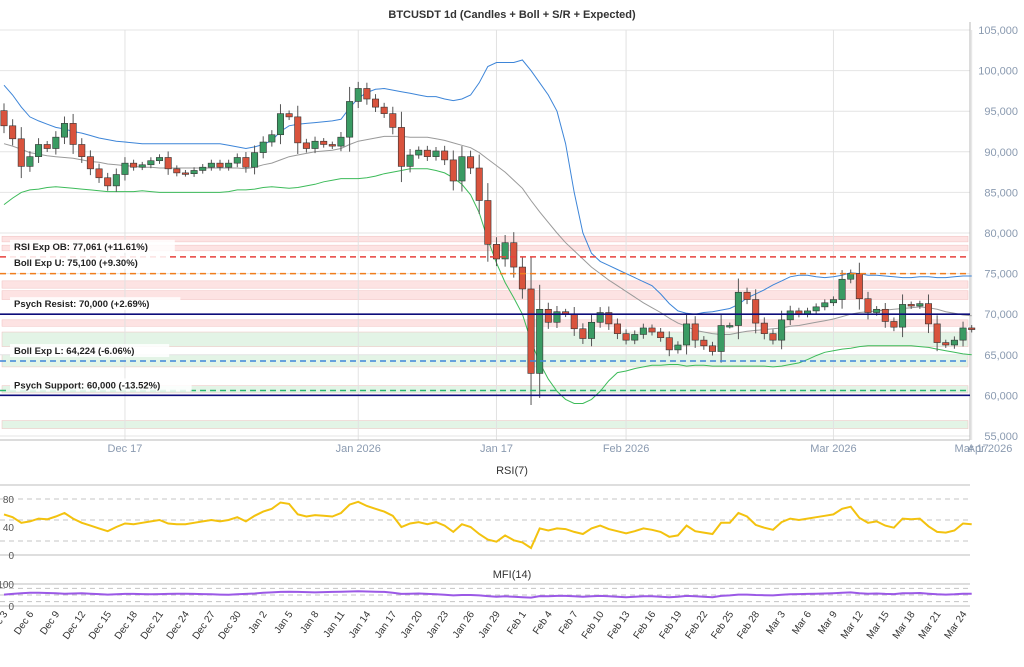  What do you see at coordinates (990, 449) in the screenshot?
I see `x-tick-label: Apr 2026` at bounding box center [990, 449].